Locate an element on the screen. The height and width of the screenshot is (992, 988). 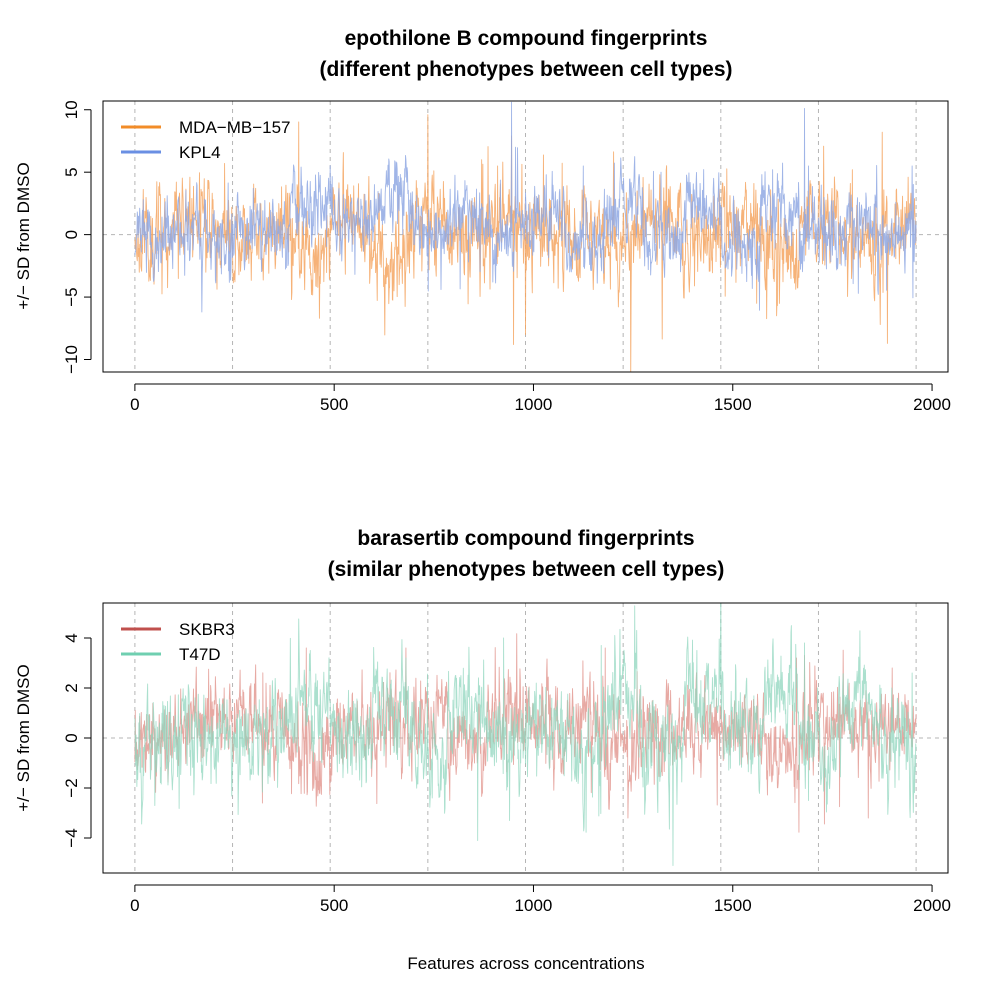
chart-title: barasertib compound fingerprints is located at coordinates (525, 538).